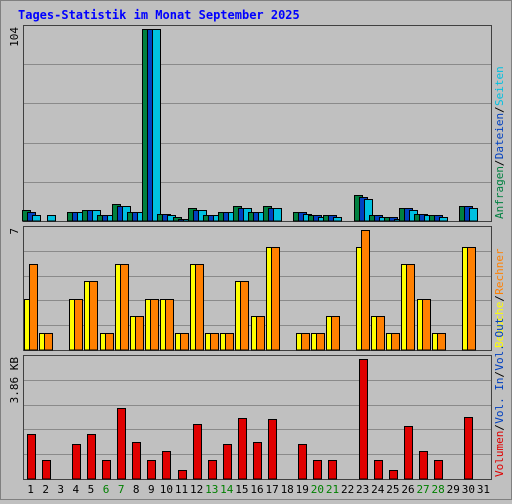  What do you see at coordinates (271, 489) in the screenshot?
I see `day-label-17: 17` at bounding box center [271, 489].